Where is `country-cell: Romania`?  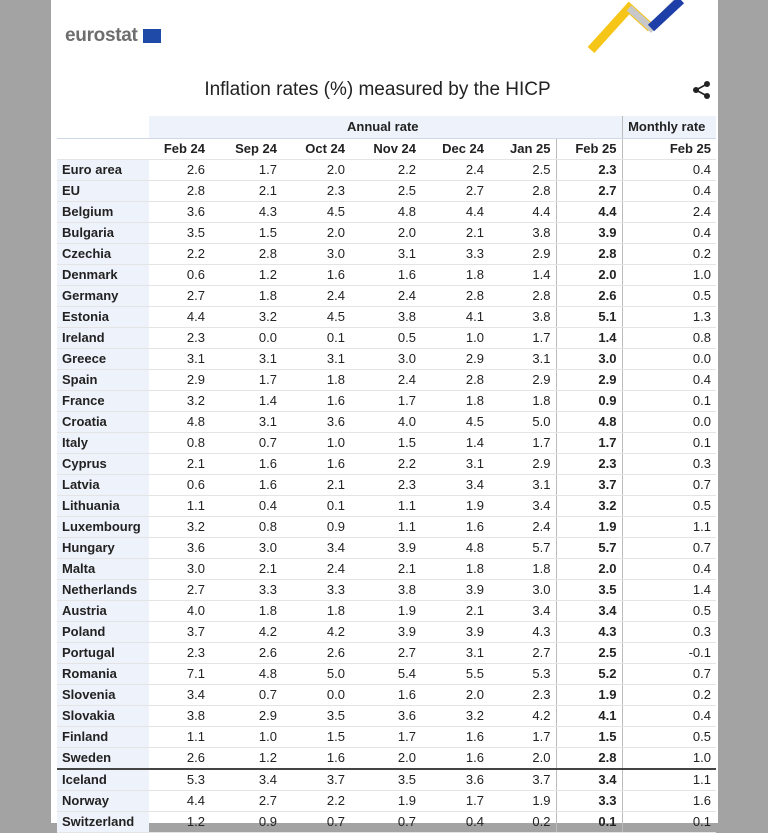
country-cell: Romania is located at coordinates (103, 674).